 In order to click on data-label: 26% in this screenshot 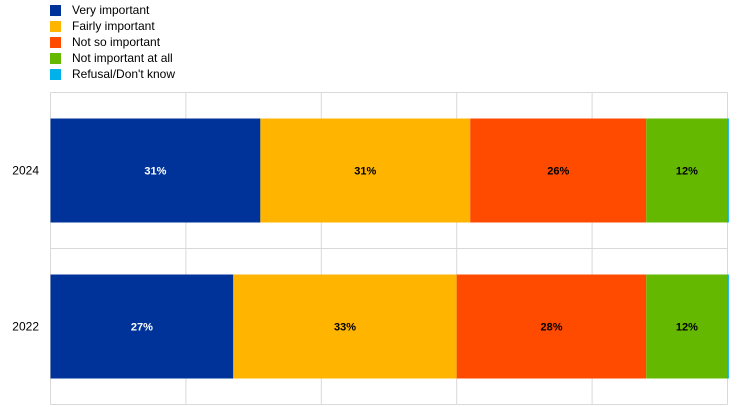, I will do `click(558, 172)`.